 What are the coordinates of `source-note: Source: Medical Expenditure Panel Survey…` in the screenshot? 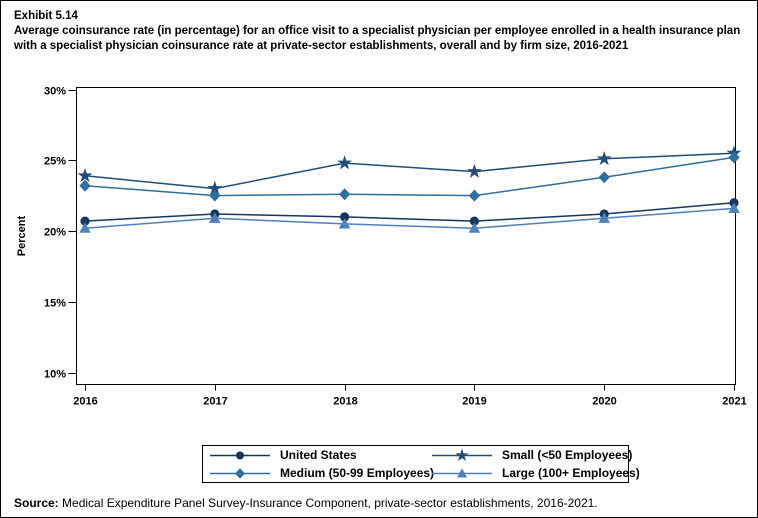 It's located at (306, 503).